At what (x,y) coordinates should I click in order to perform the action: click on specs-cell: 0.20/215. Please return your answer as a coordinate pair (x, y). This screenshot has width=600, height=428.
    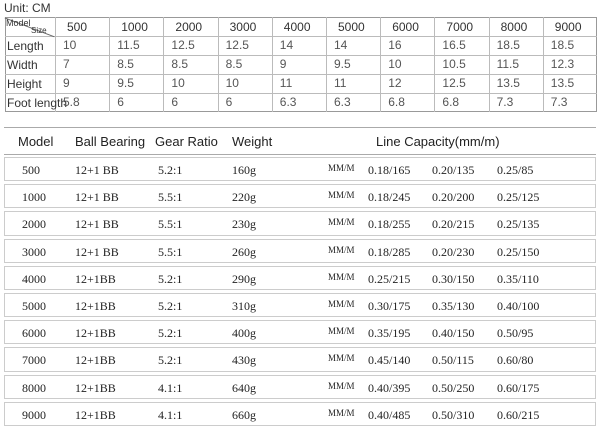
    Looking at the image, I should click on (453, 224).